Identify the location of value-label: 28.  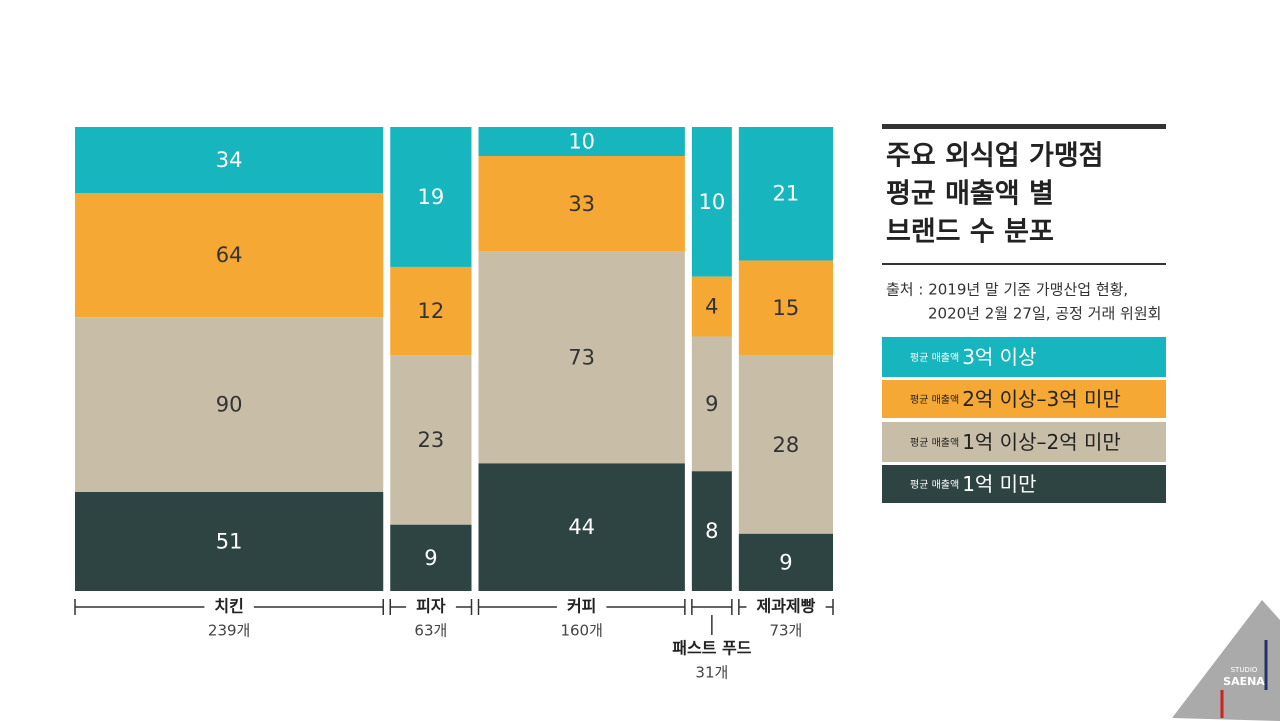
(786, 445).